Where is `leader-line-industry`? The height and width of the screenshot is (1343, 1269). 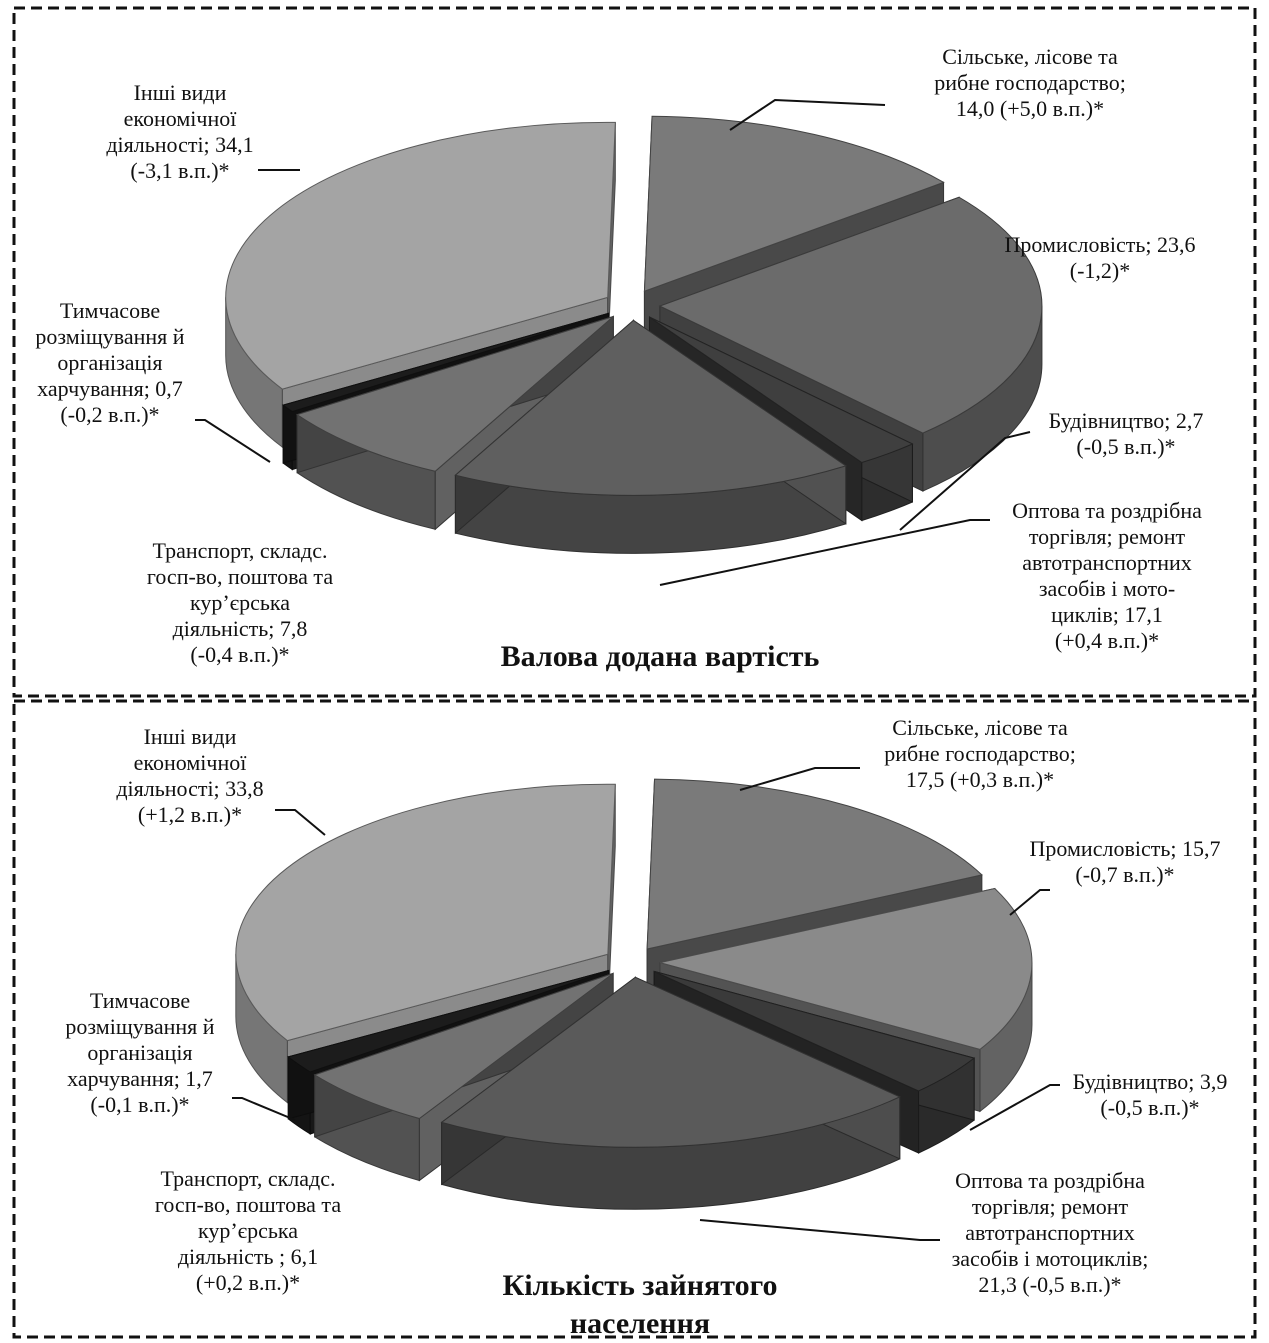
leader-line-industry is located at coordinates (1029, 902).